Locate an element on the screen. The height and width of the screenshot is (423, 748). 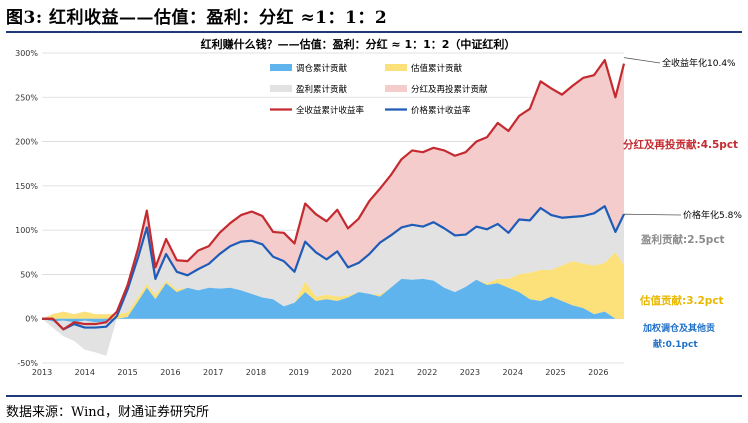
legend-item: 调仓累计贡献 is located at coordinates (309, 68).